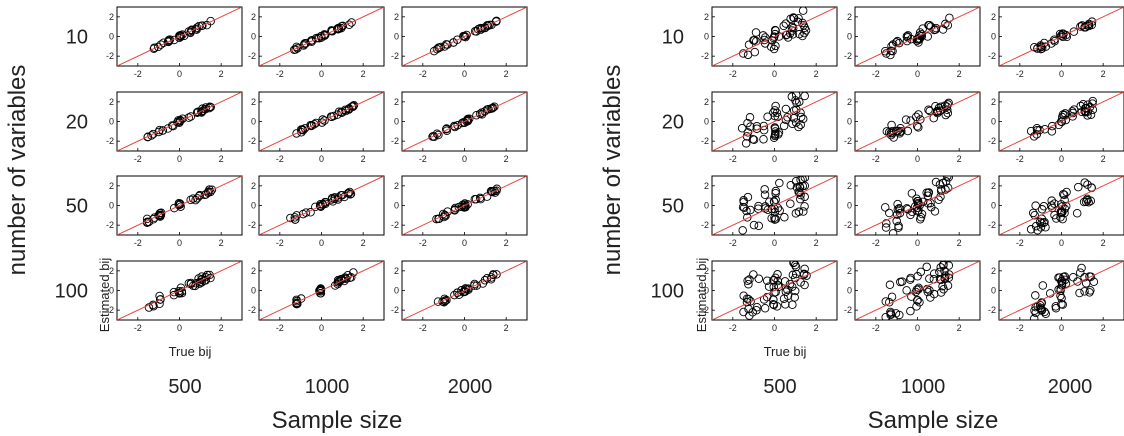 This screenshot has height=436, width=1124. Describe the element at coordinates (923, 387) in the screenshot. I see `col-label: 1000` at that location.